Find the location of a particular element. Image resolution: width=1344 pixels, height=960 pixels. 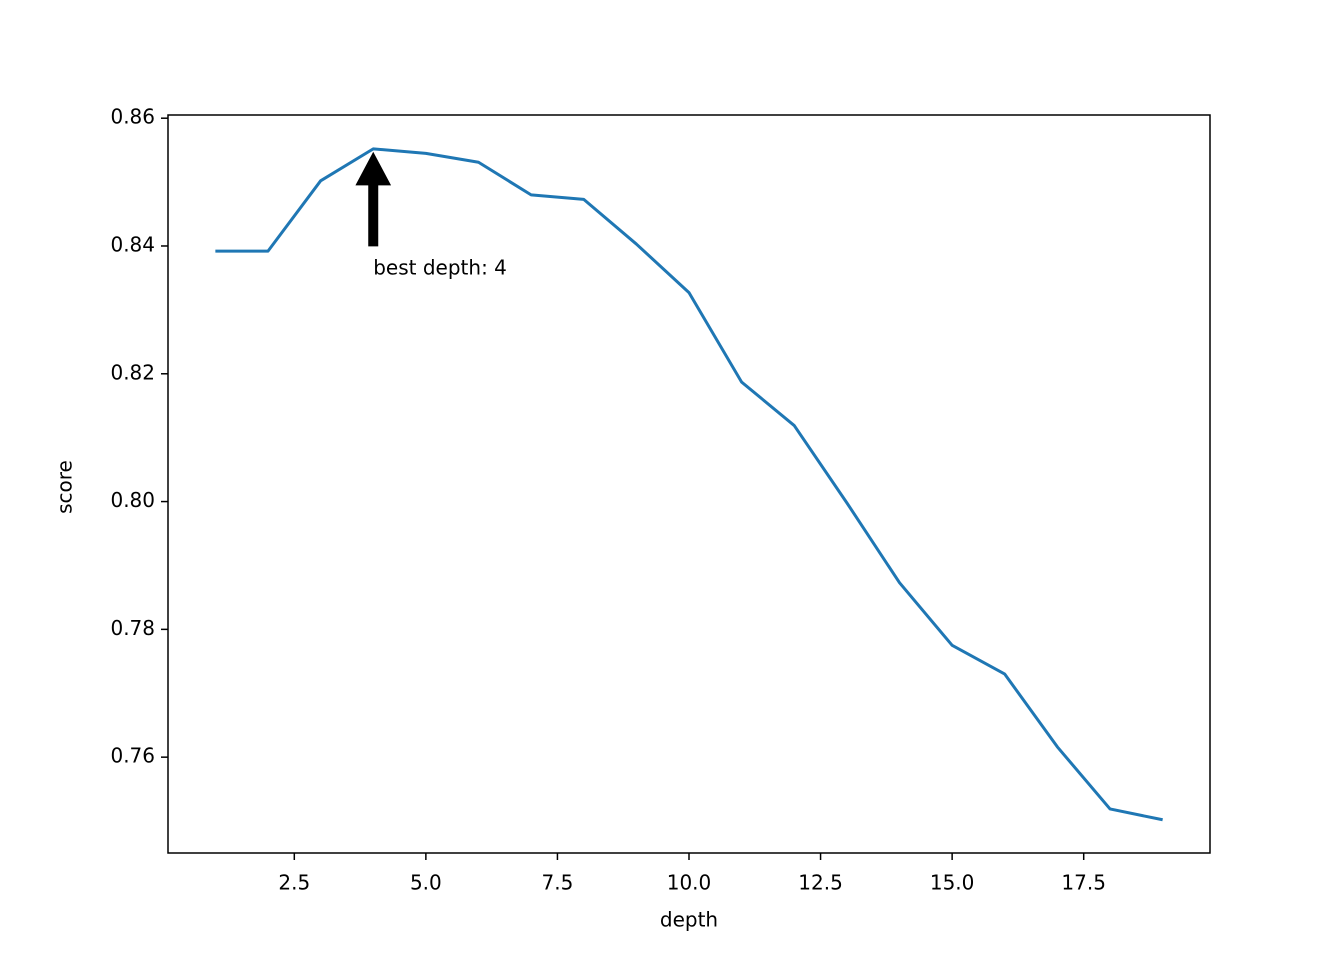

annotation-arrow is located at coordinates (373, 199).